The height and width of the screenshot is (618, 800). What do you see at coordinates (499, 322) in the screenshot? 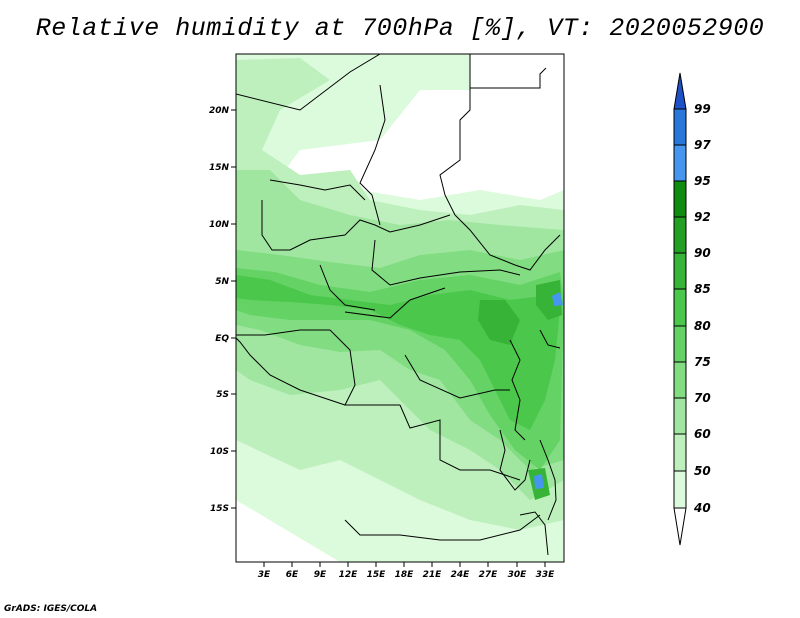
I see `rh-85-area` at bounding box center [499, 322].